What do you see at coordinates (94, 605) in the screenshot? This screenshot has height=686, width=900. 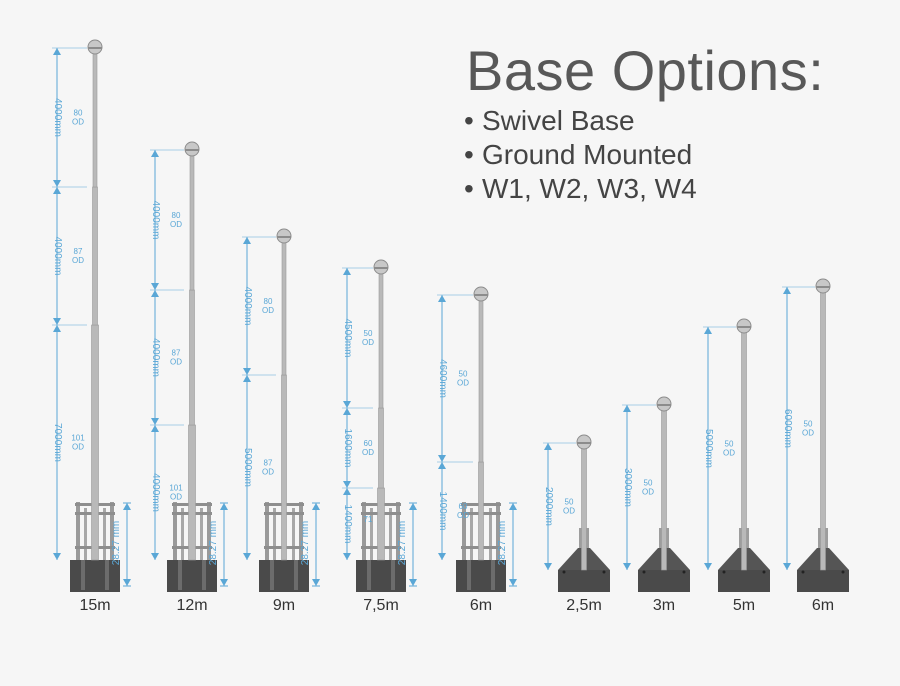 I see `pole-height-label: 15m` at bounding box center [94, 605].